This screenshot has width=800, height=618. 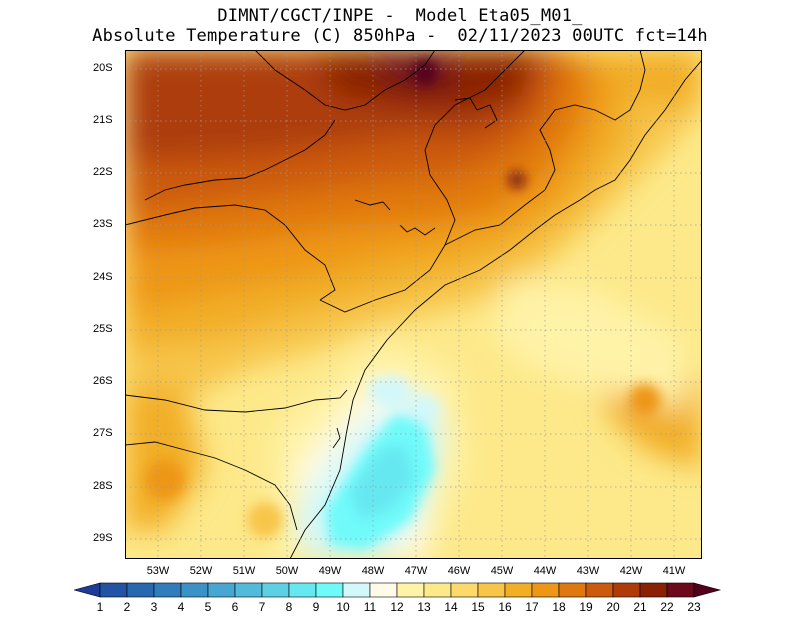 What do you see at coordinates (287, 571) in the screenshot?
I see `lon-label-50W: 50W` at bounding box center [287, 571].